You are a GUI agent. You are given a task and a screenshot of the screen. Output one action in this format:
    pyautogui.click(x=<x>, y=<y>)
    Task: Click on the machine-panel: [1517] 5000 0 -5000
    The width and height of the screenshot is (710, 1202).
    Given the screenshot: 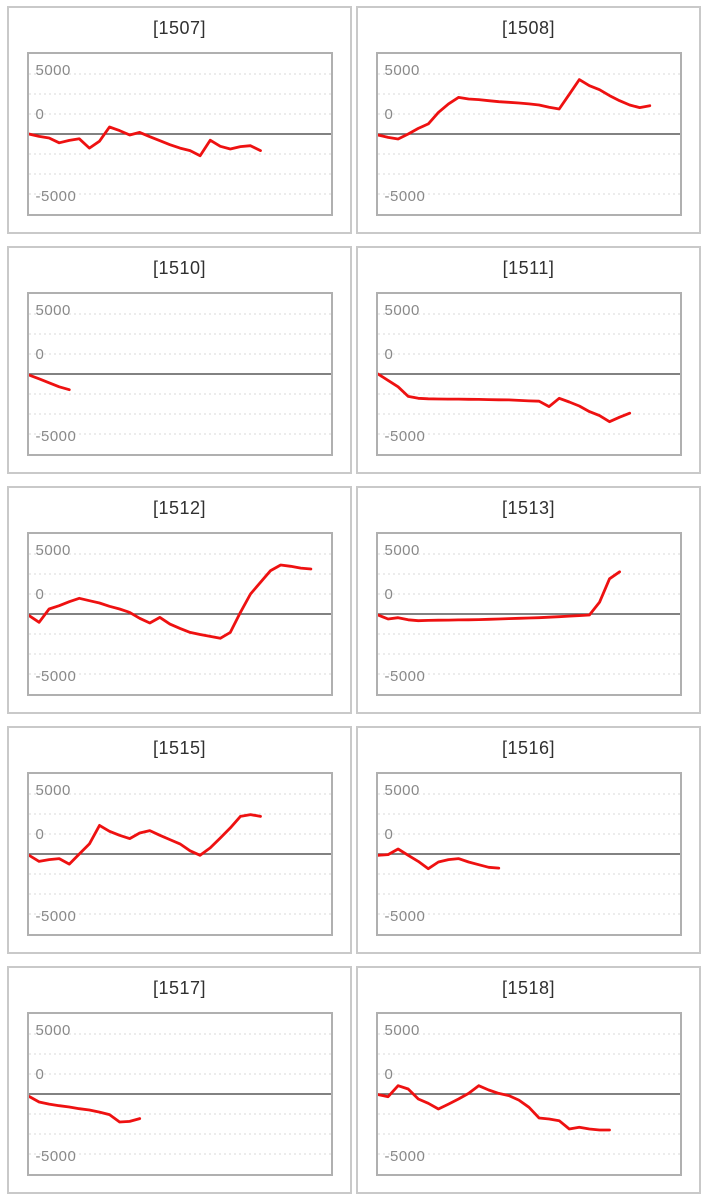 What is the action you would take?
    pyautogui.click(x=179, y=1080)
    